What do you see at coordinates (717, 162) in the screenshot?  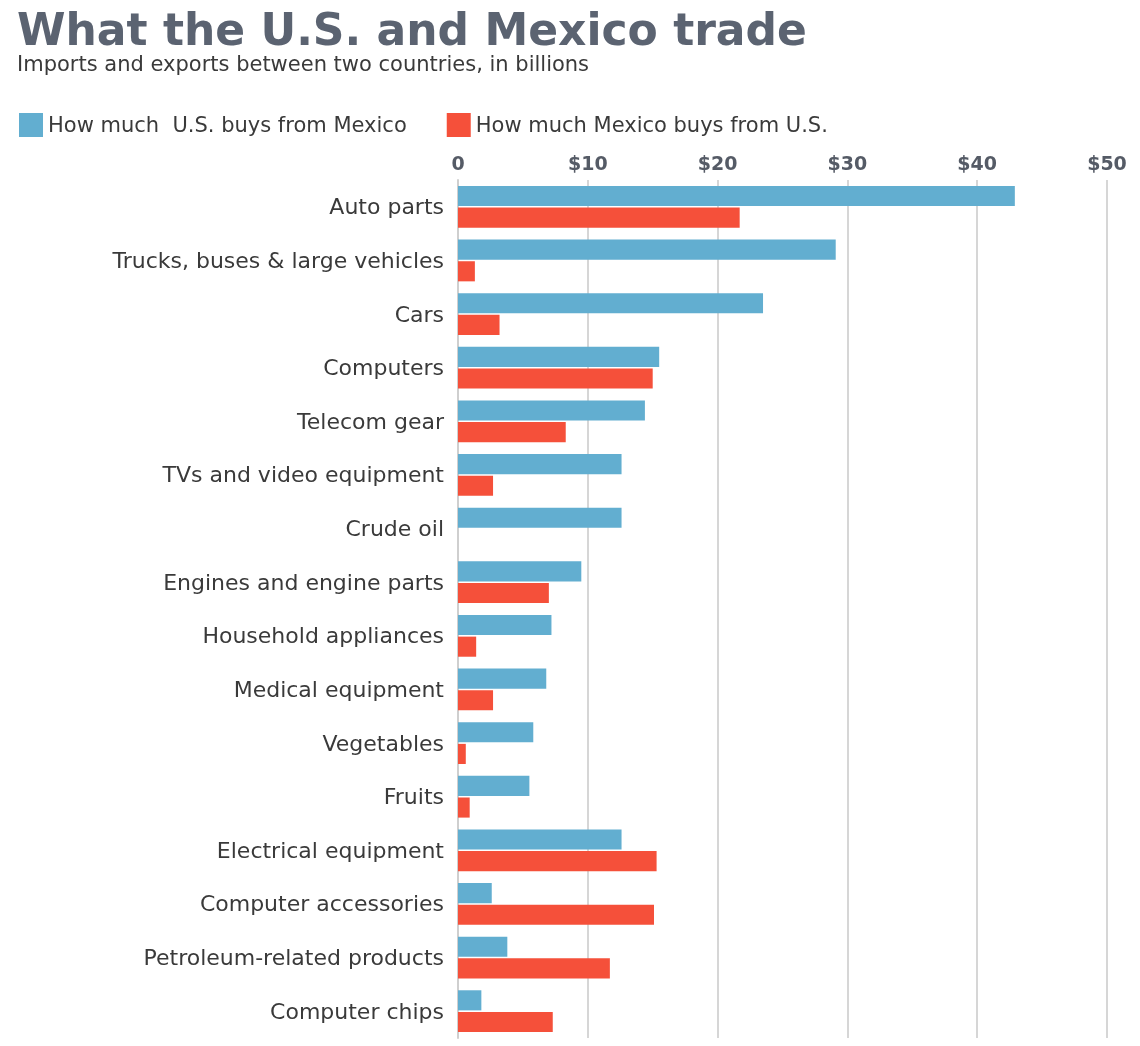 I see `x-tick-label: $20` at bounding box center [717, 162].